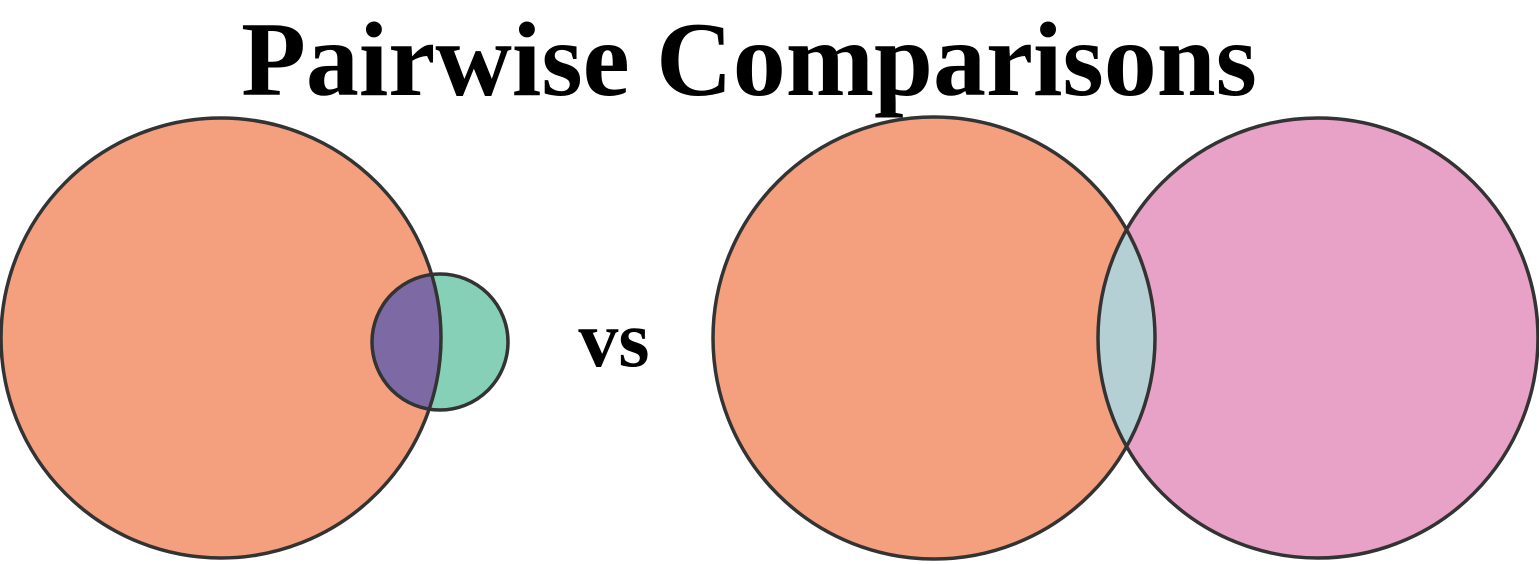  I want to click on diagram-title: Pairwise Comparisons, so click(749, 59).